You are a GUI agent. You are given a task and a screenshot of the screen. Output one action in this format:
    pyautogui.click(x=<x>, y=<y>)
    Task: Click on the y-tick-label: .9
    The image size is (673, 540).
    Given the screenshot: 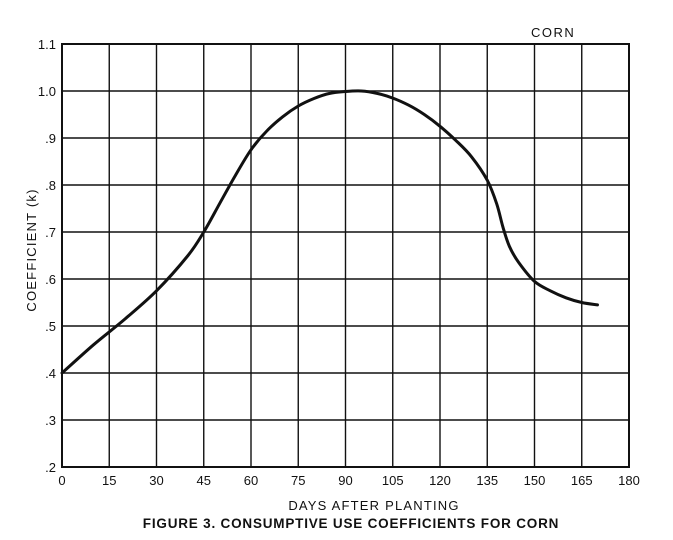 What is the action you would take?
    pyautogui.click(x=50, y=138)
    